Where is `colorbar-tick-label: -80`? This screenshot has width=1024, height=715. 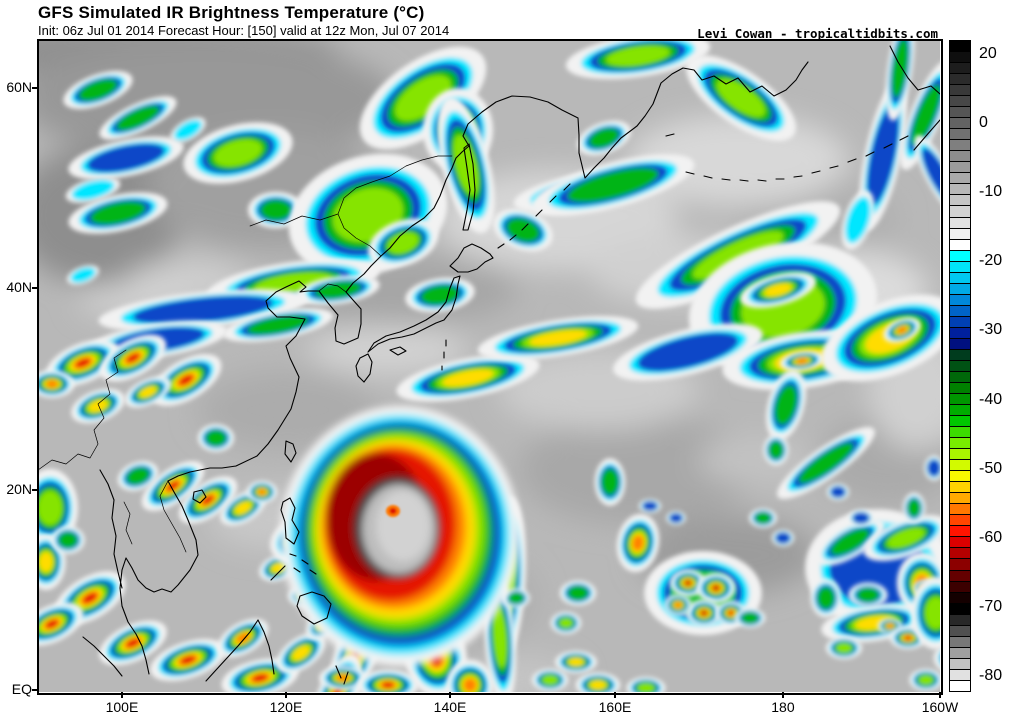 colorbar-tick-label: -80 is located at coordinates (991, 675).